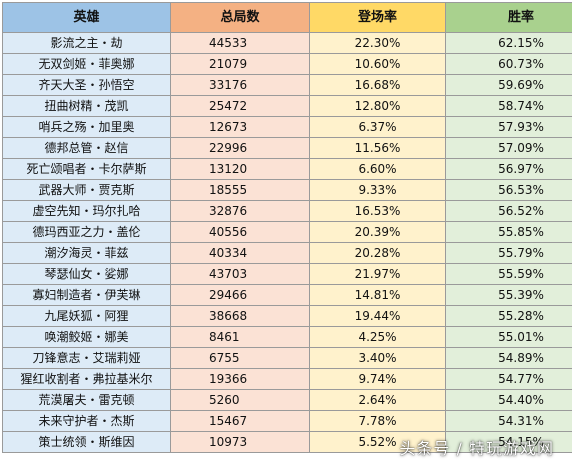  Describe the element at coordinates (86, 211) in the screenshot. I see `hero-name-cell: 虚空先知・玛尔扎哈` at that location.